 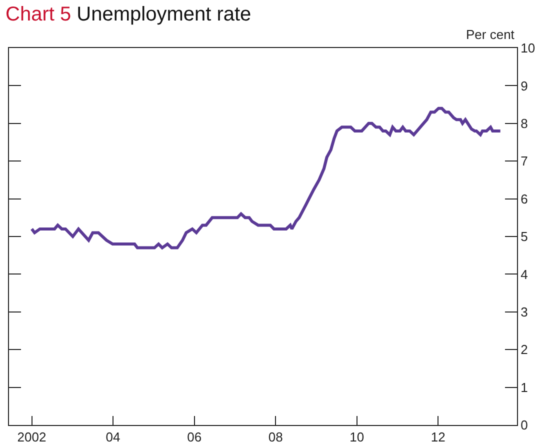 What do you see at coordinates (524, 236) in the screenshot?
I see `y-tick-label: 5` at bounding box center [524, 236].